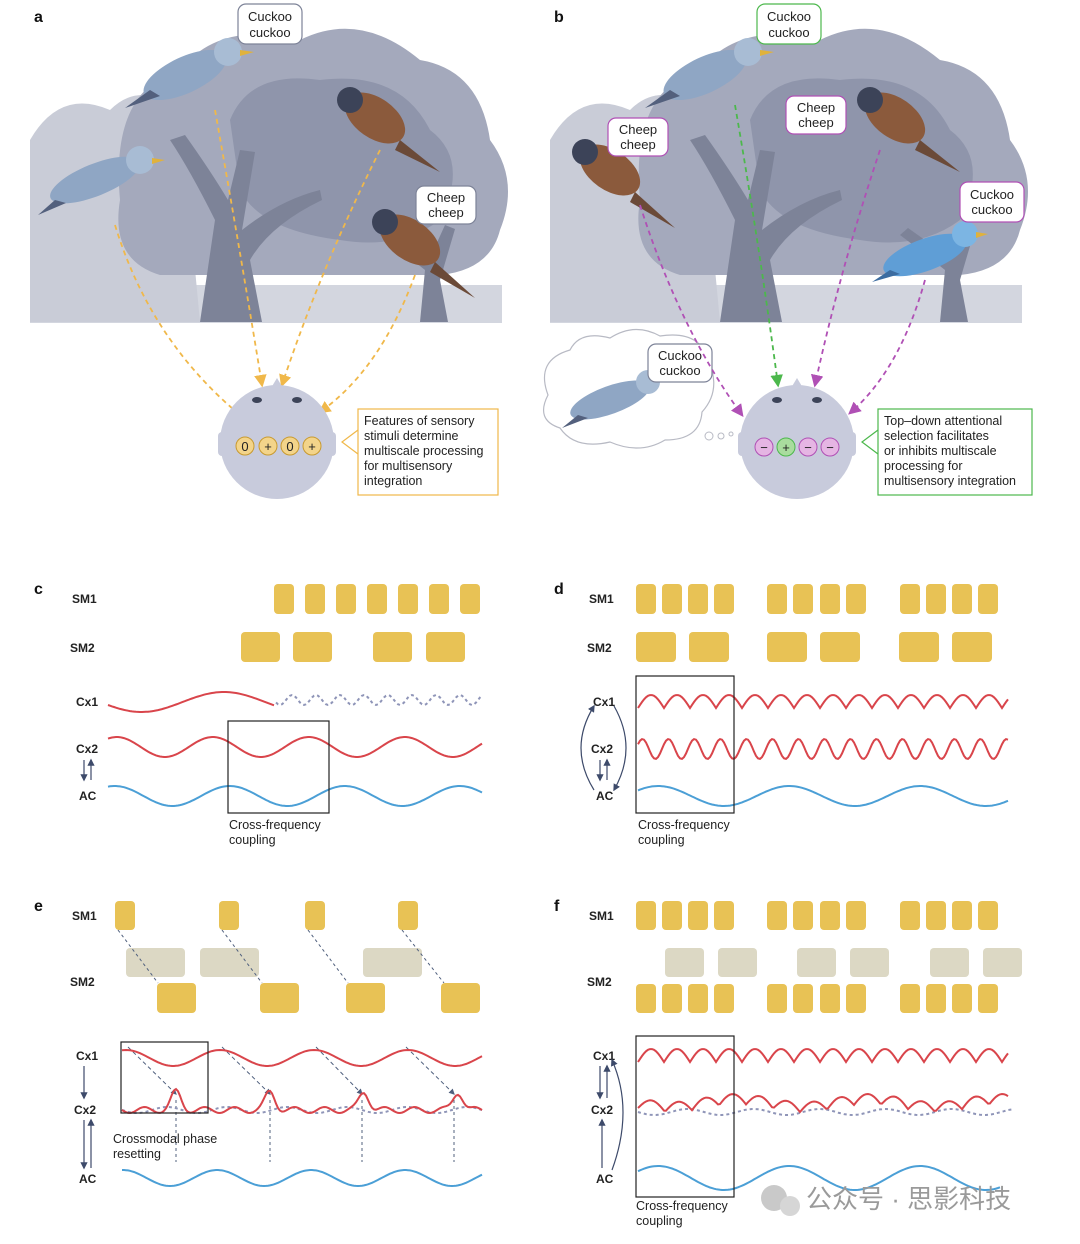 The height and width of the screenshot is (1244, 1080). What do you see at coordinates (165, 1139) in the screenshot?
I see `caption-line: Crossmodal phase` at bounding box center [165, 1139].